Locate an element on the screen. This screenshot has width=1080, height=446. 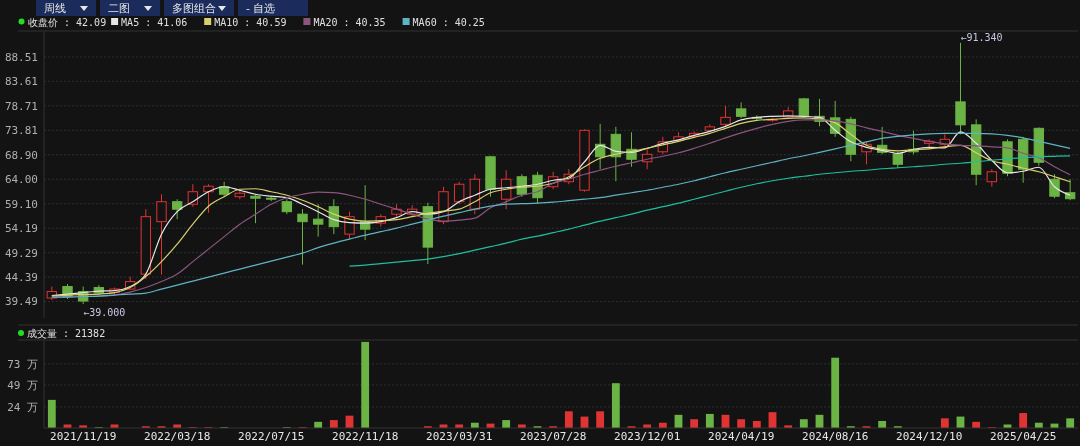
text: 二图 is located at coordinates (119, 8).